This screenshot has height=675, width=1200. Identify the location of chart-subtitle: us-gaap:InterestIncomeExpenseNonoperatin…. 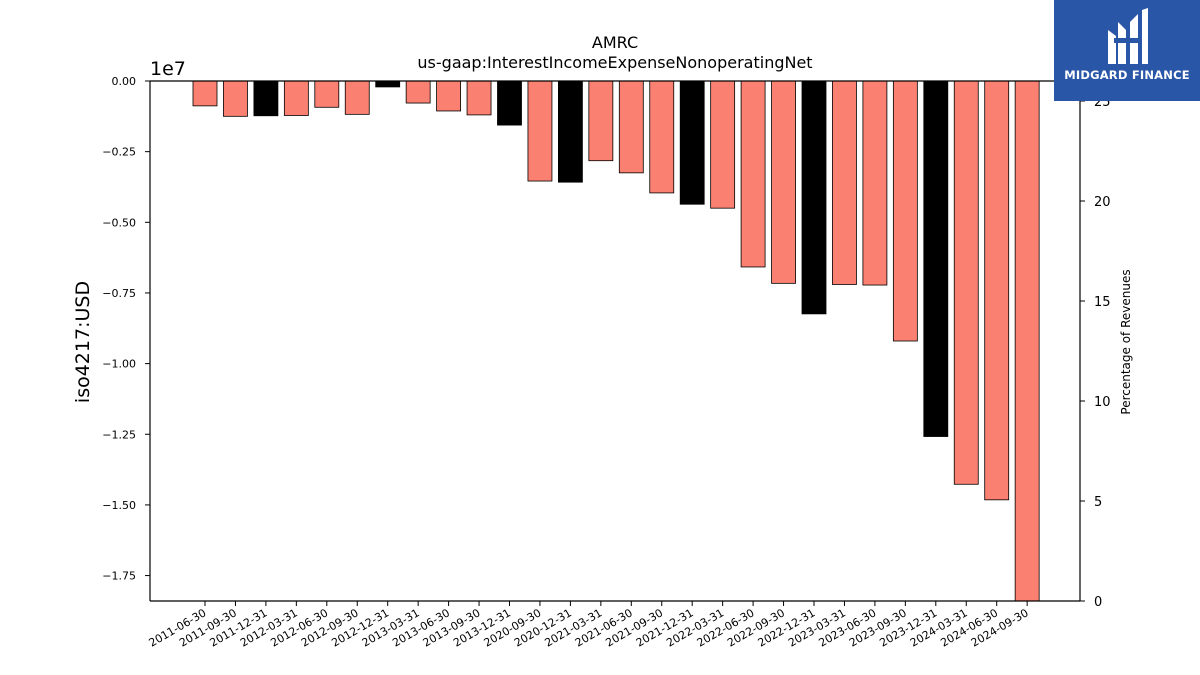
(614, 62).